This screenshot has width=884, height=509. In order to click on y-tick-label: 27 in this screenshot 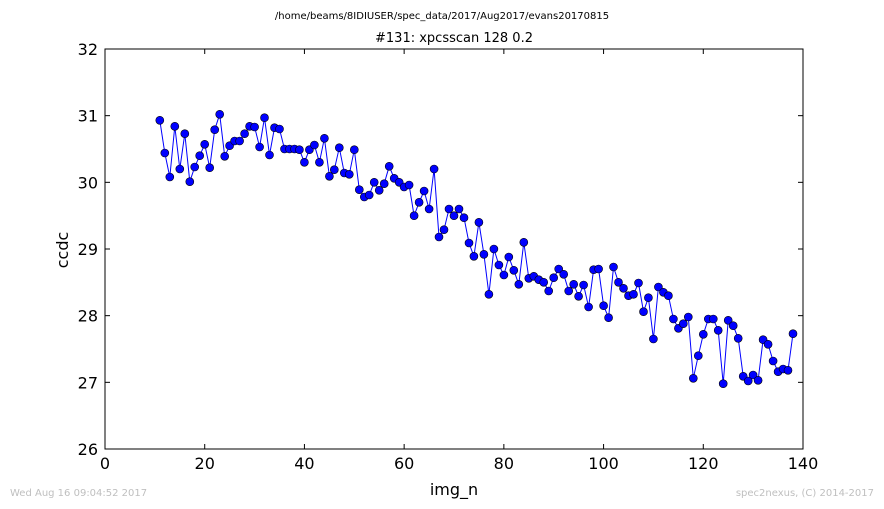, I will do `click(88, 382)`.